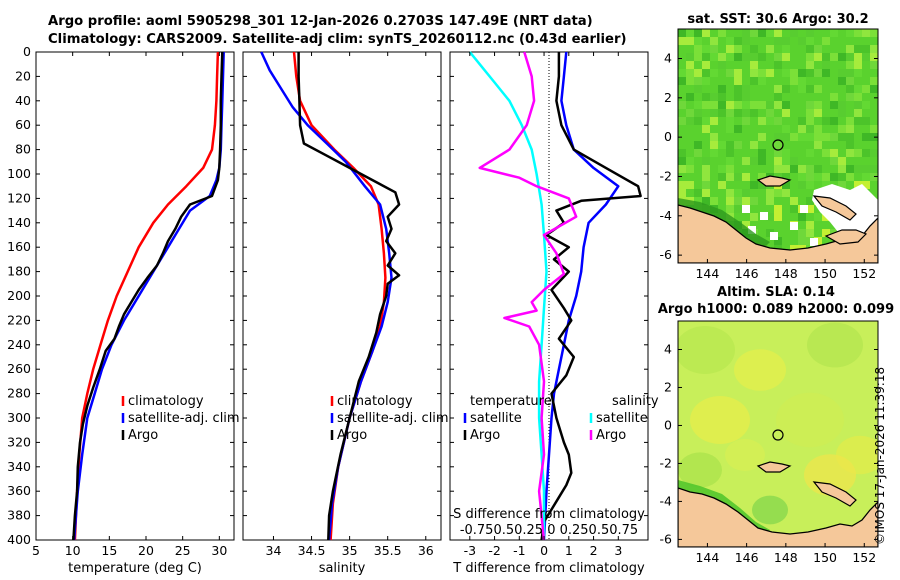 This screenshot has width=900, height=580. I want to click on map-x-tick-label: 152, so click(864, 557).